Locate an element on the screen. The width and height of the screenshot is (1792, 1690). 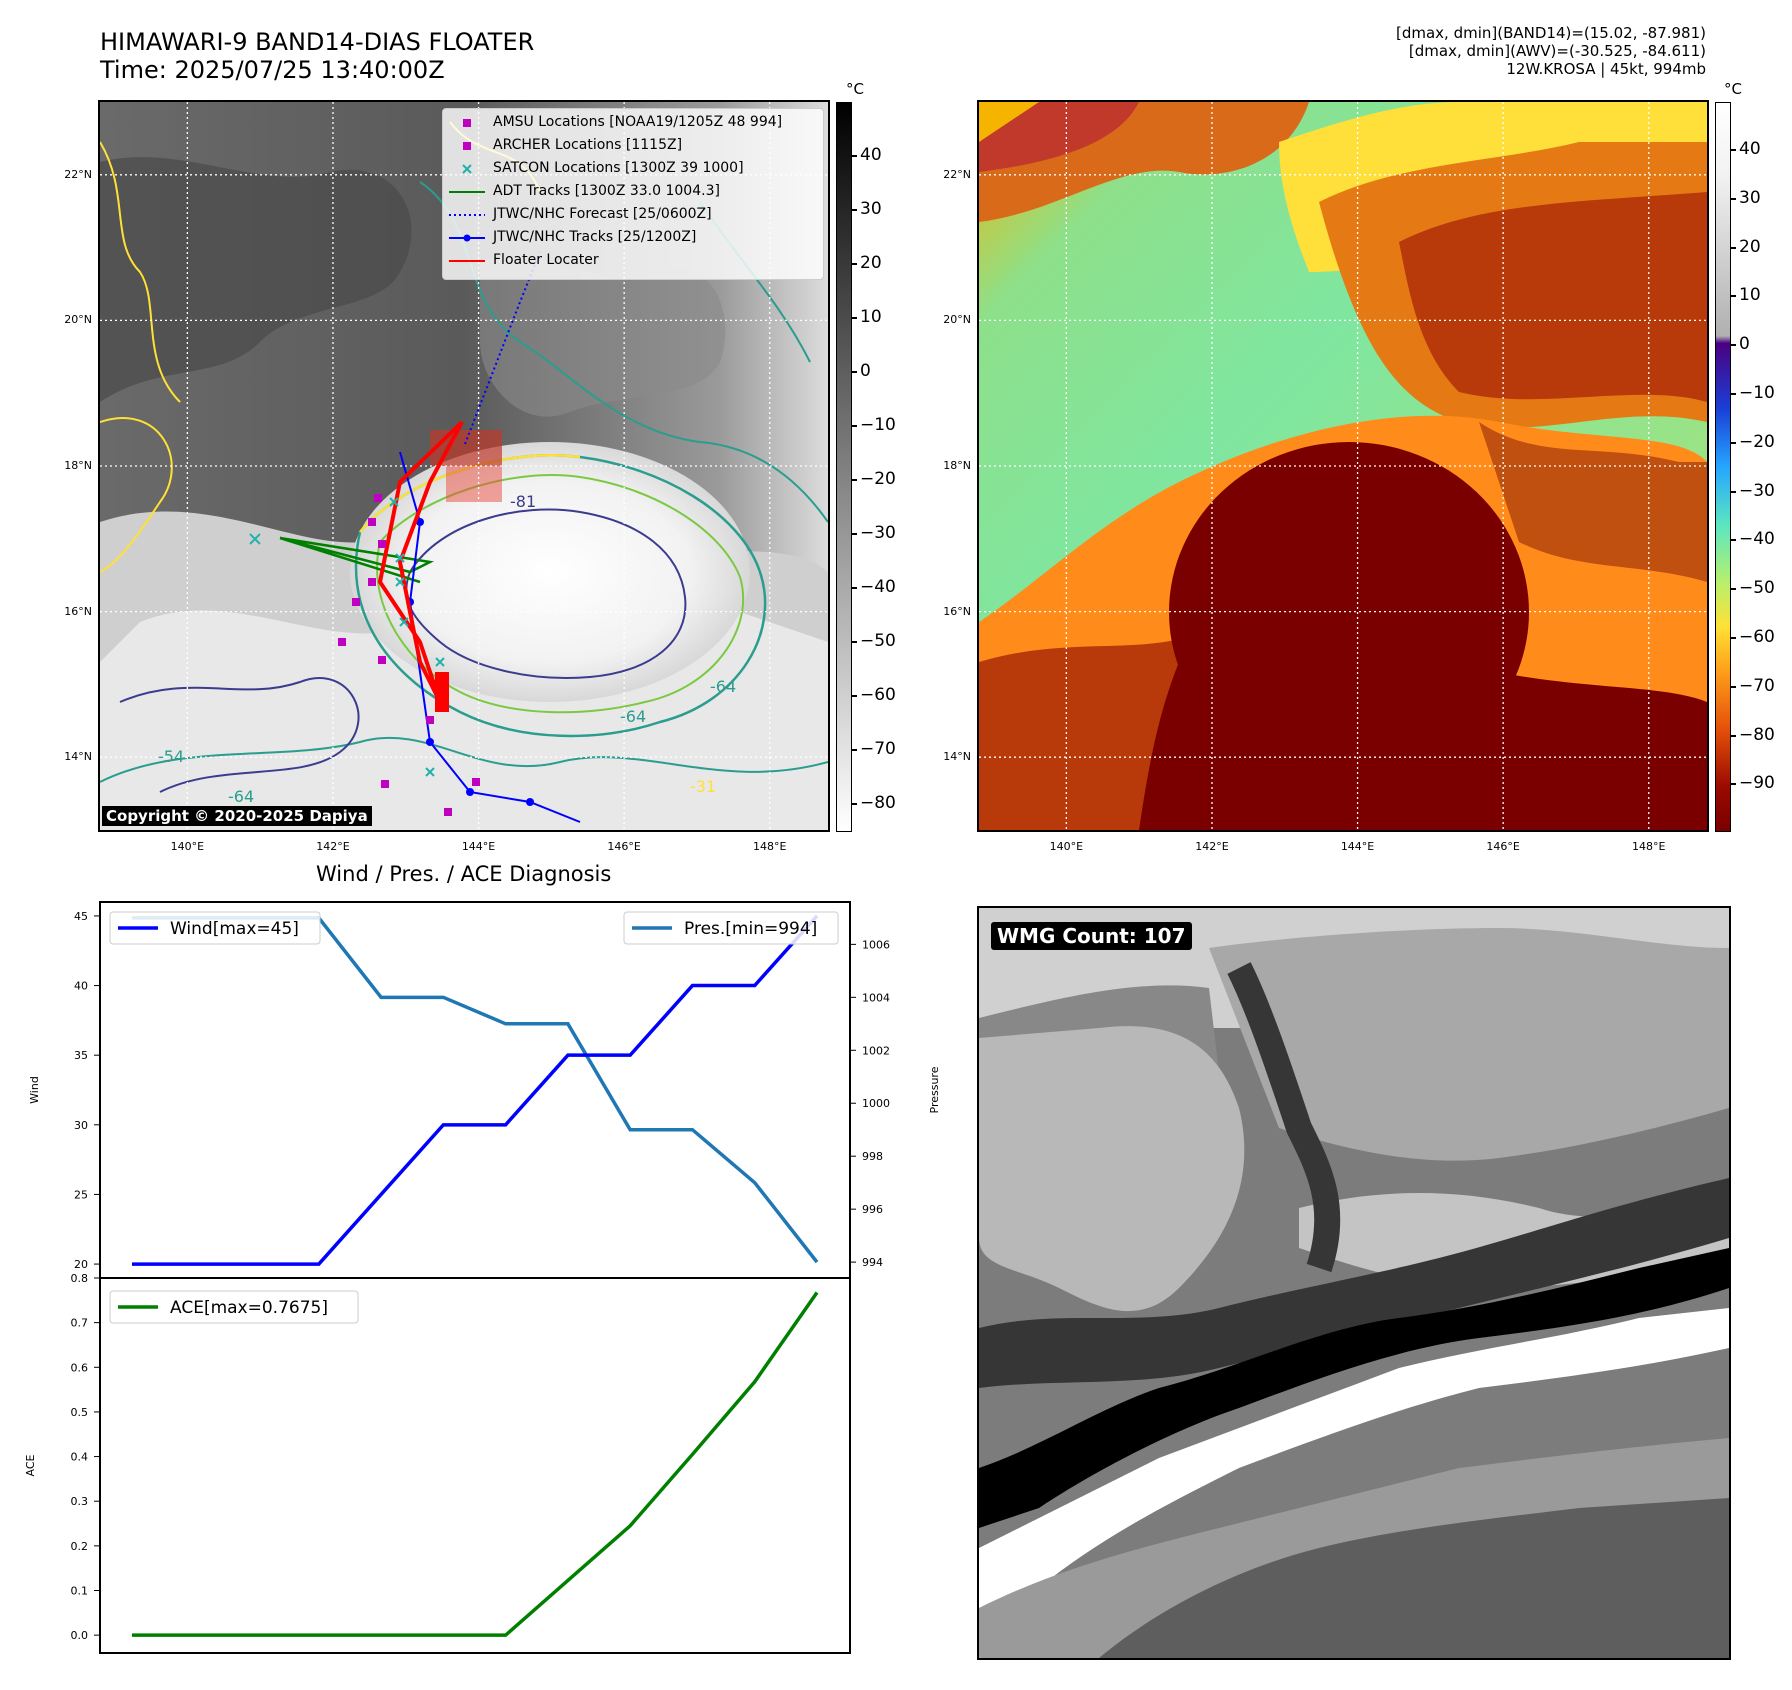
pressure-ytick-label: 998 is located at coordinates (872, 1156).